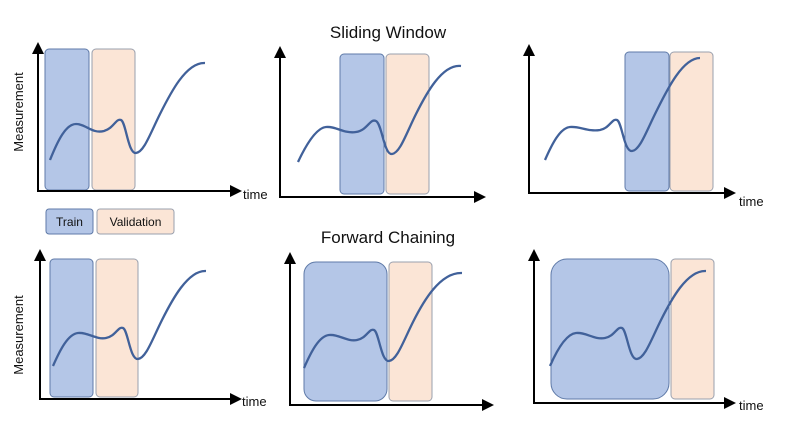 The image size is (794, 438). What do you see at coordinates (18, 335) in the screenshot?
I see `y-axis-label-bottom: Measurement` at bounding box center [18, 335].